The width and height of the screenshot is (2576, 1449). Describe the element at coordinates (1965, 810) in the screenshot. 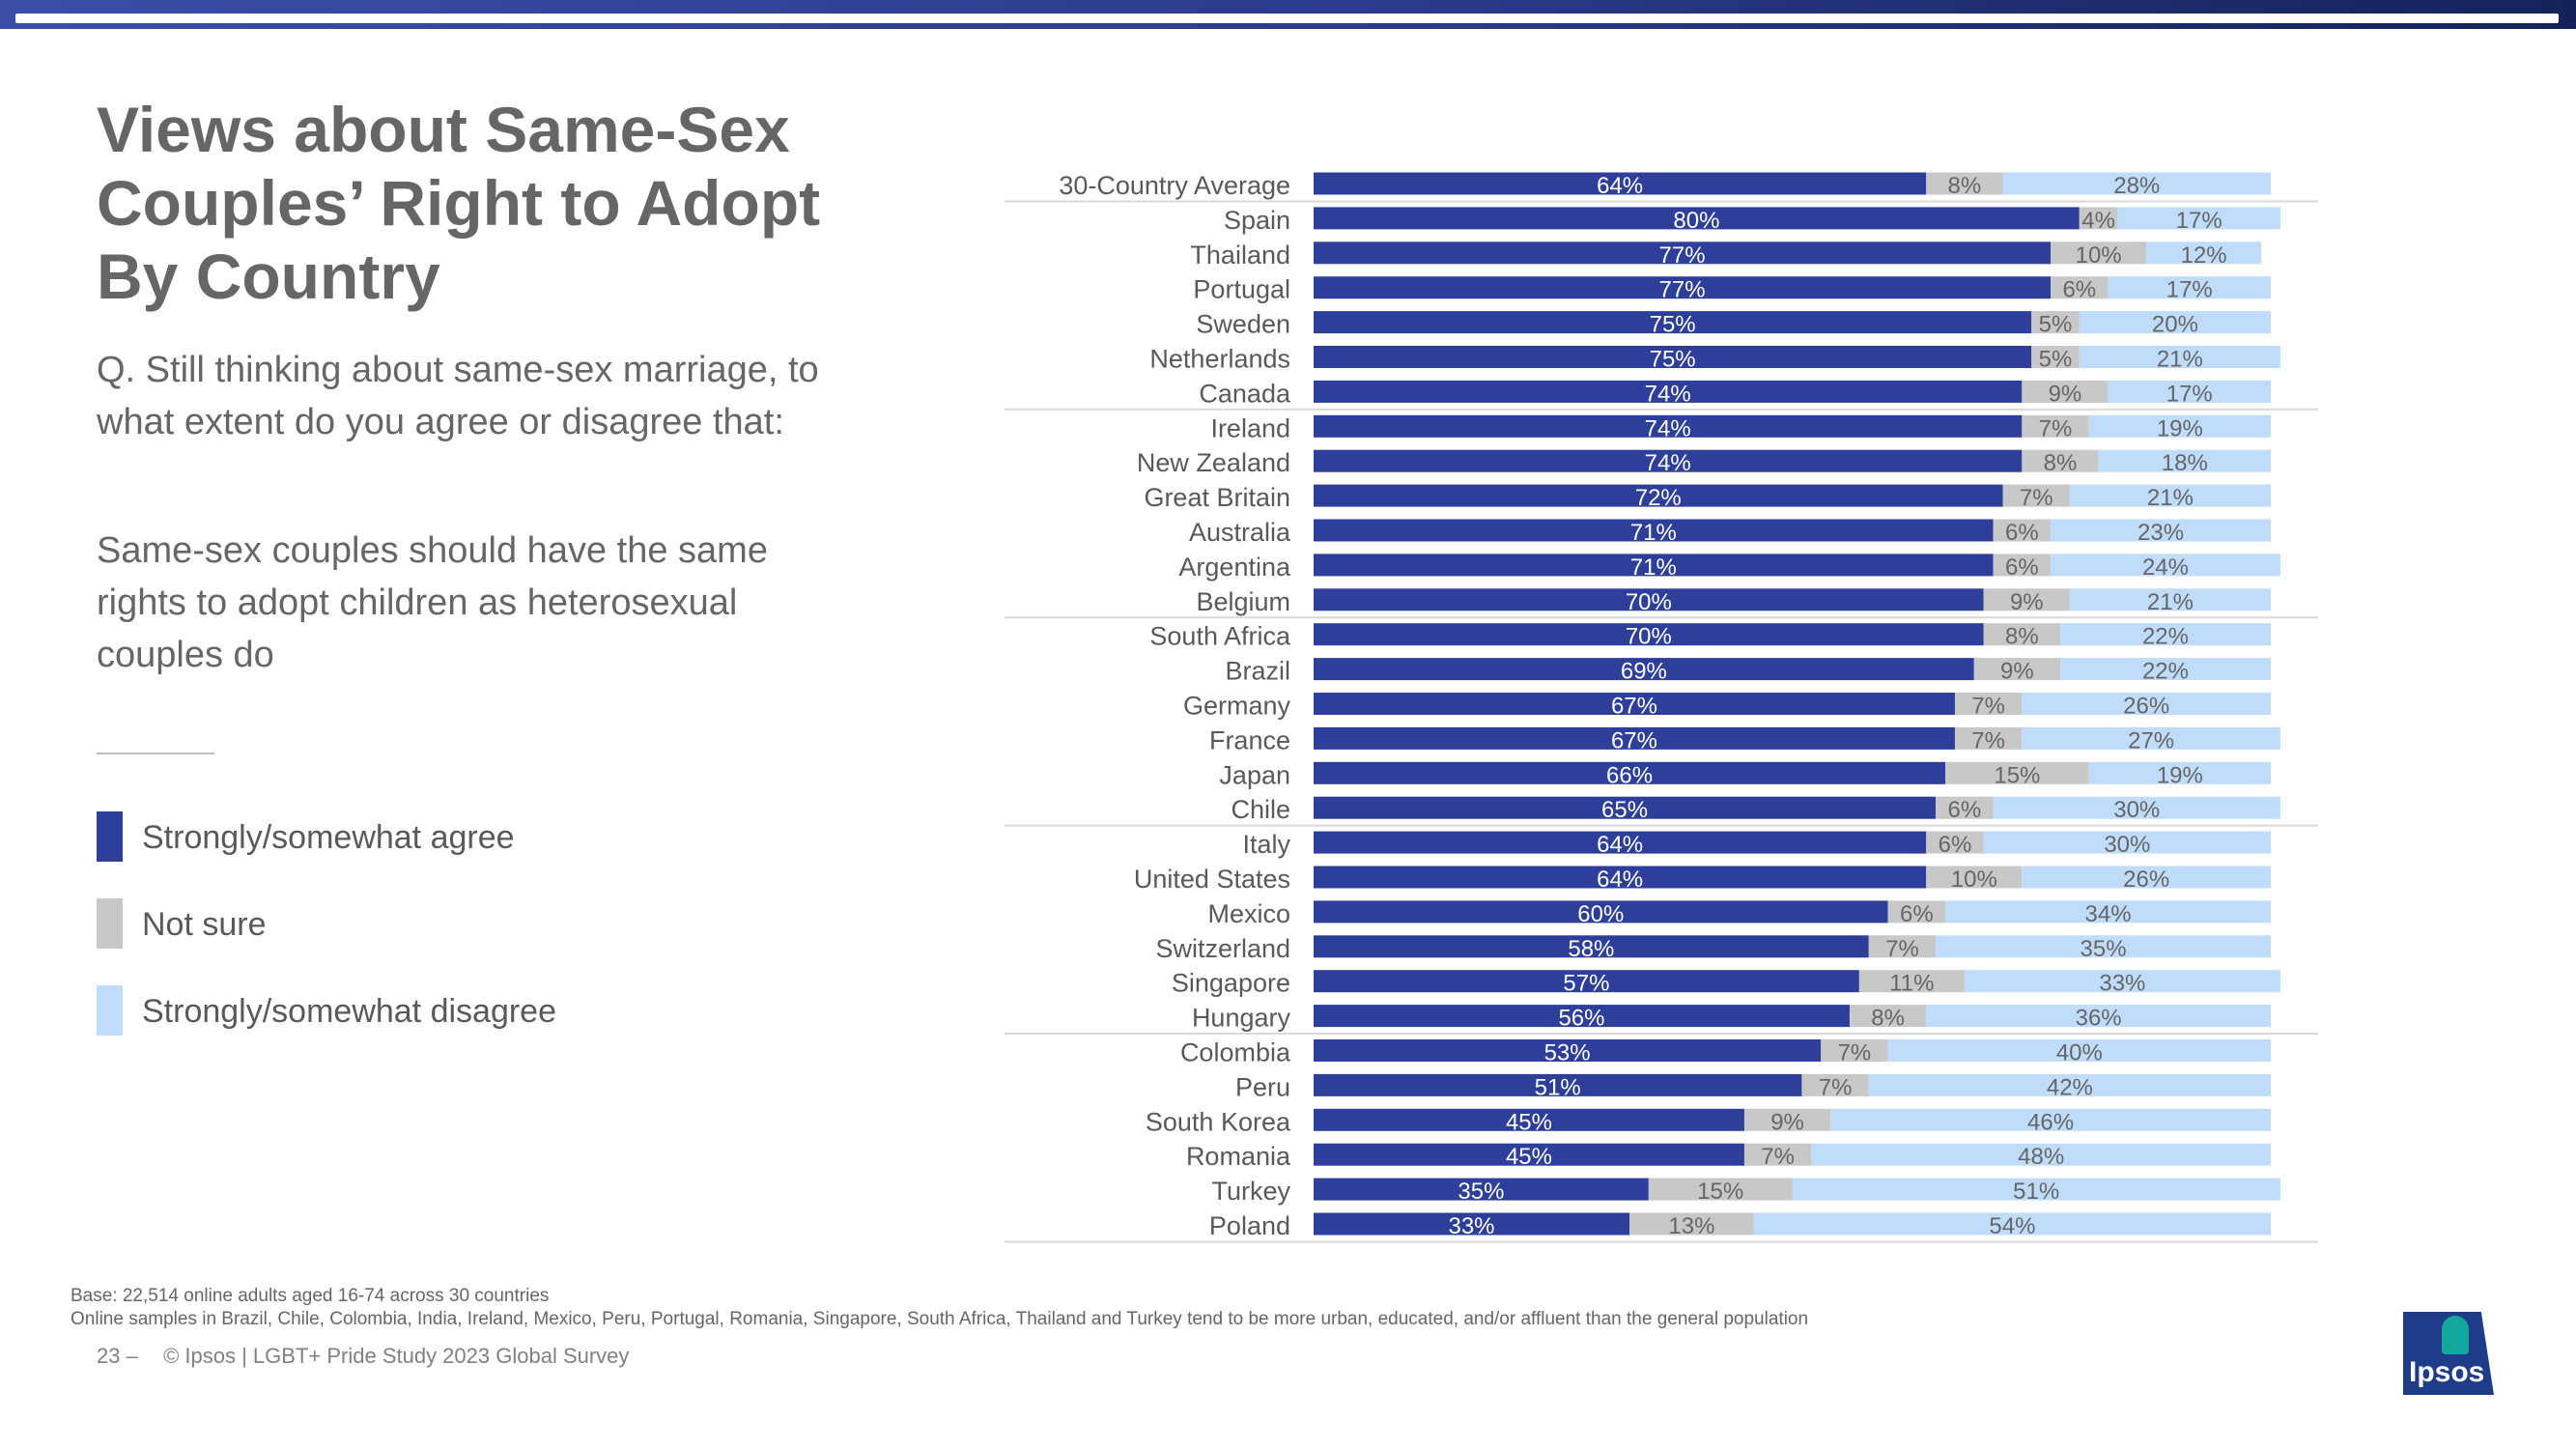

I see `data-label-not-sure-chile: 6%` at that location.